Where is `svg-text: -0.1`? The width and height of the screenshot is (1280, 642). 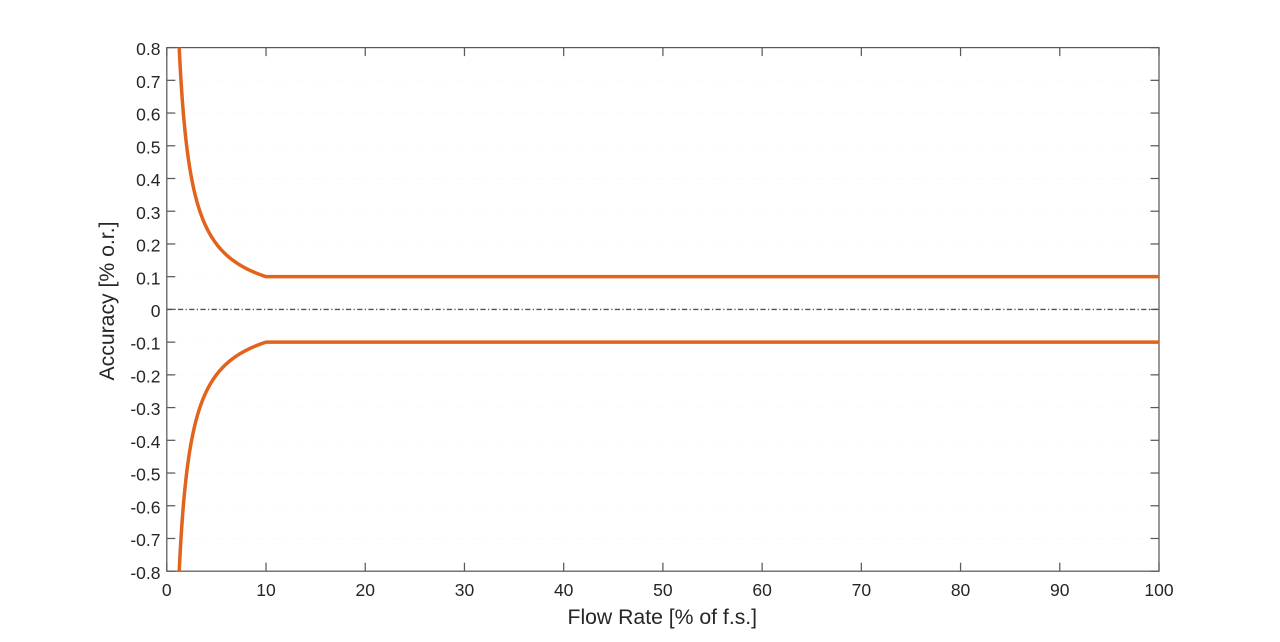 svg-text: -0.1 is located at coordinates (145, 344).